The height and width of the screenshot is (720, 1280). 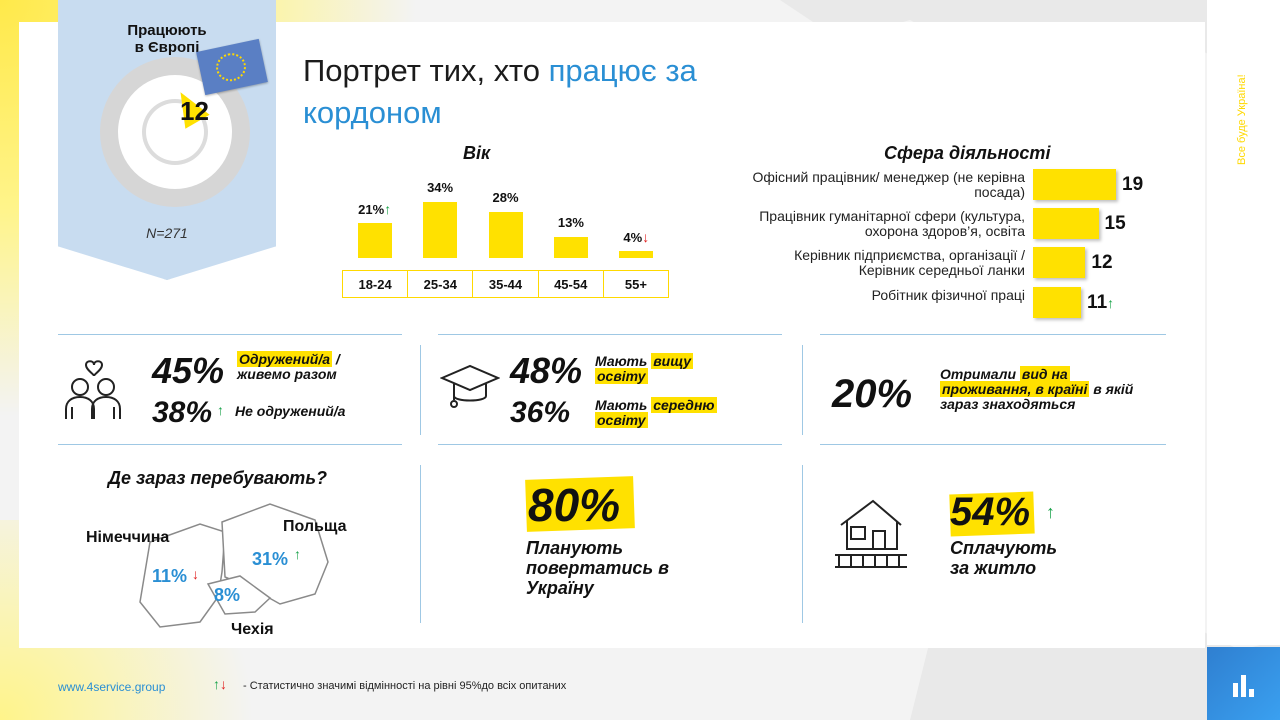 I want to click on residence-percent: 20%, so click(x=872, y=394).